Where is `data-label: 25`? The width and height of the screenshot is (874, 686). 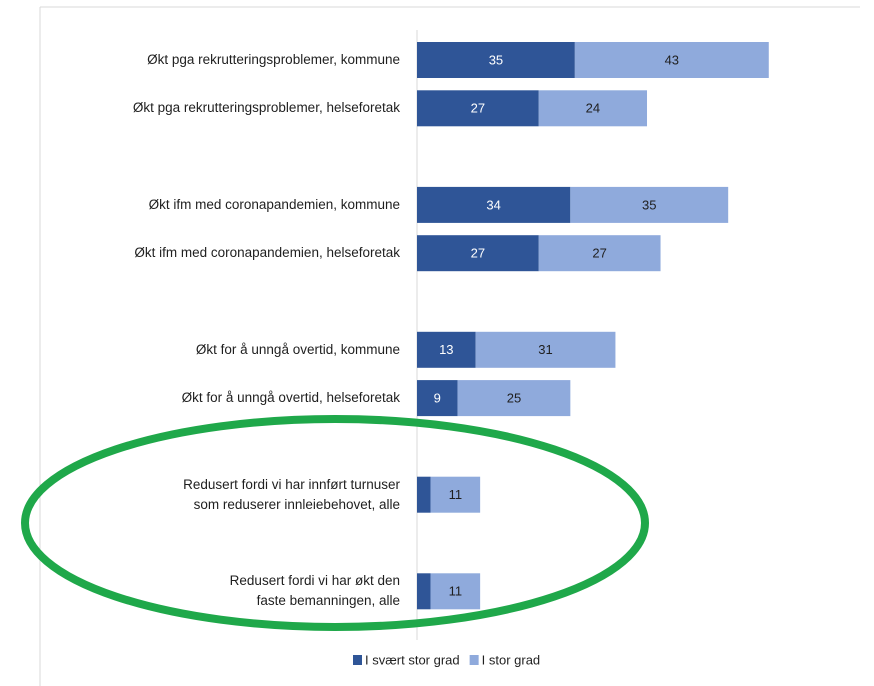
data-label: 25 is located at coordinates (514, 398).